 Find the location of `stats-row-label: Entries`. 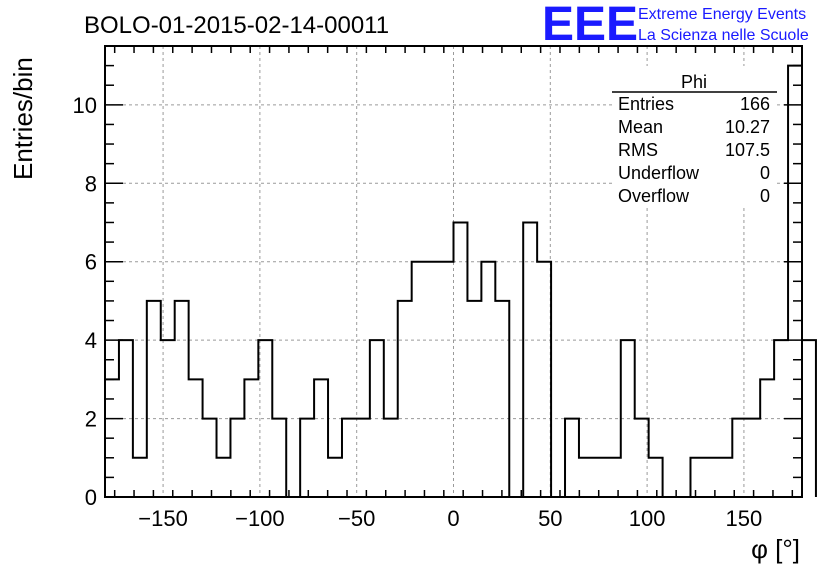

stats-row-label: Entries is located at coordinates (646, 104).